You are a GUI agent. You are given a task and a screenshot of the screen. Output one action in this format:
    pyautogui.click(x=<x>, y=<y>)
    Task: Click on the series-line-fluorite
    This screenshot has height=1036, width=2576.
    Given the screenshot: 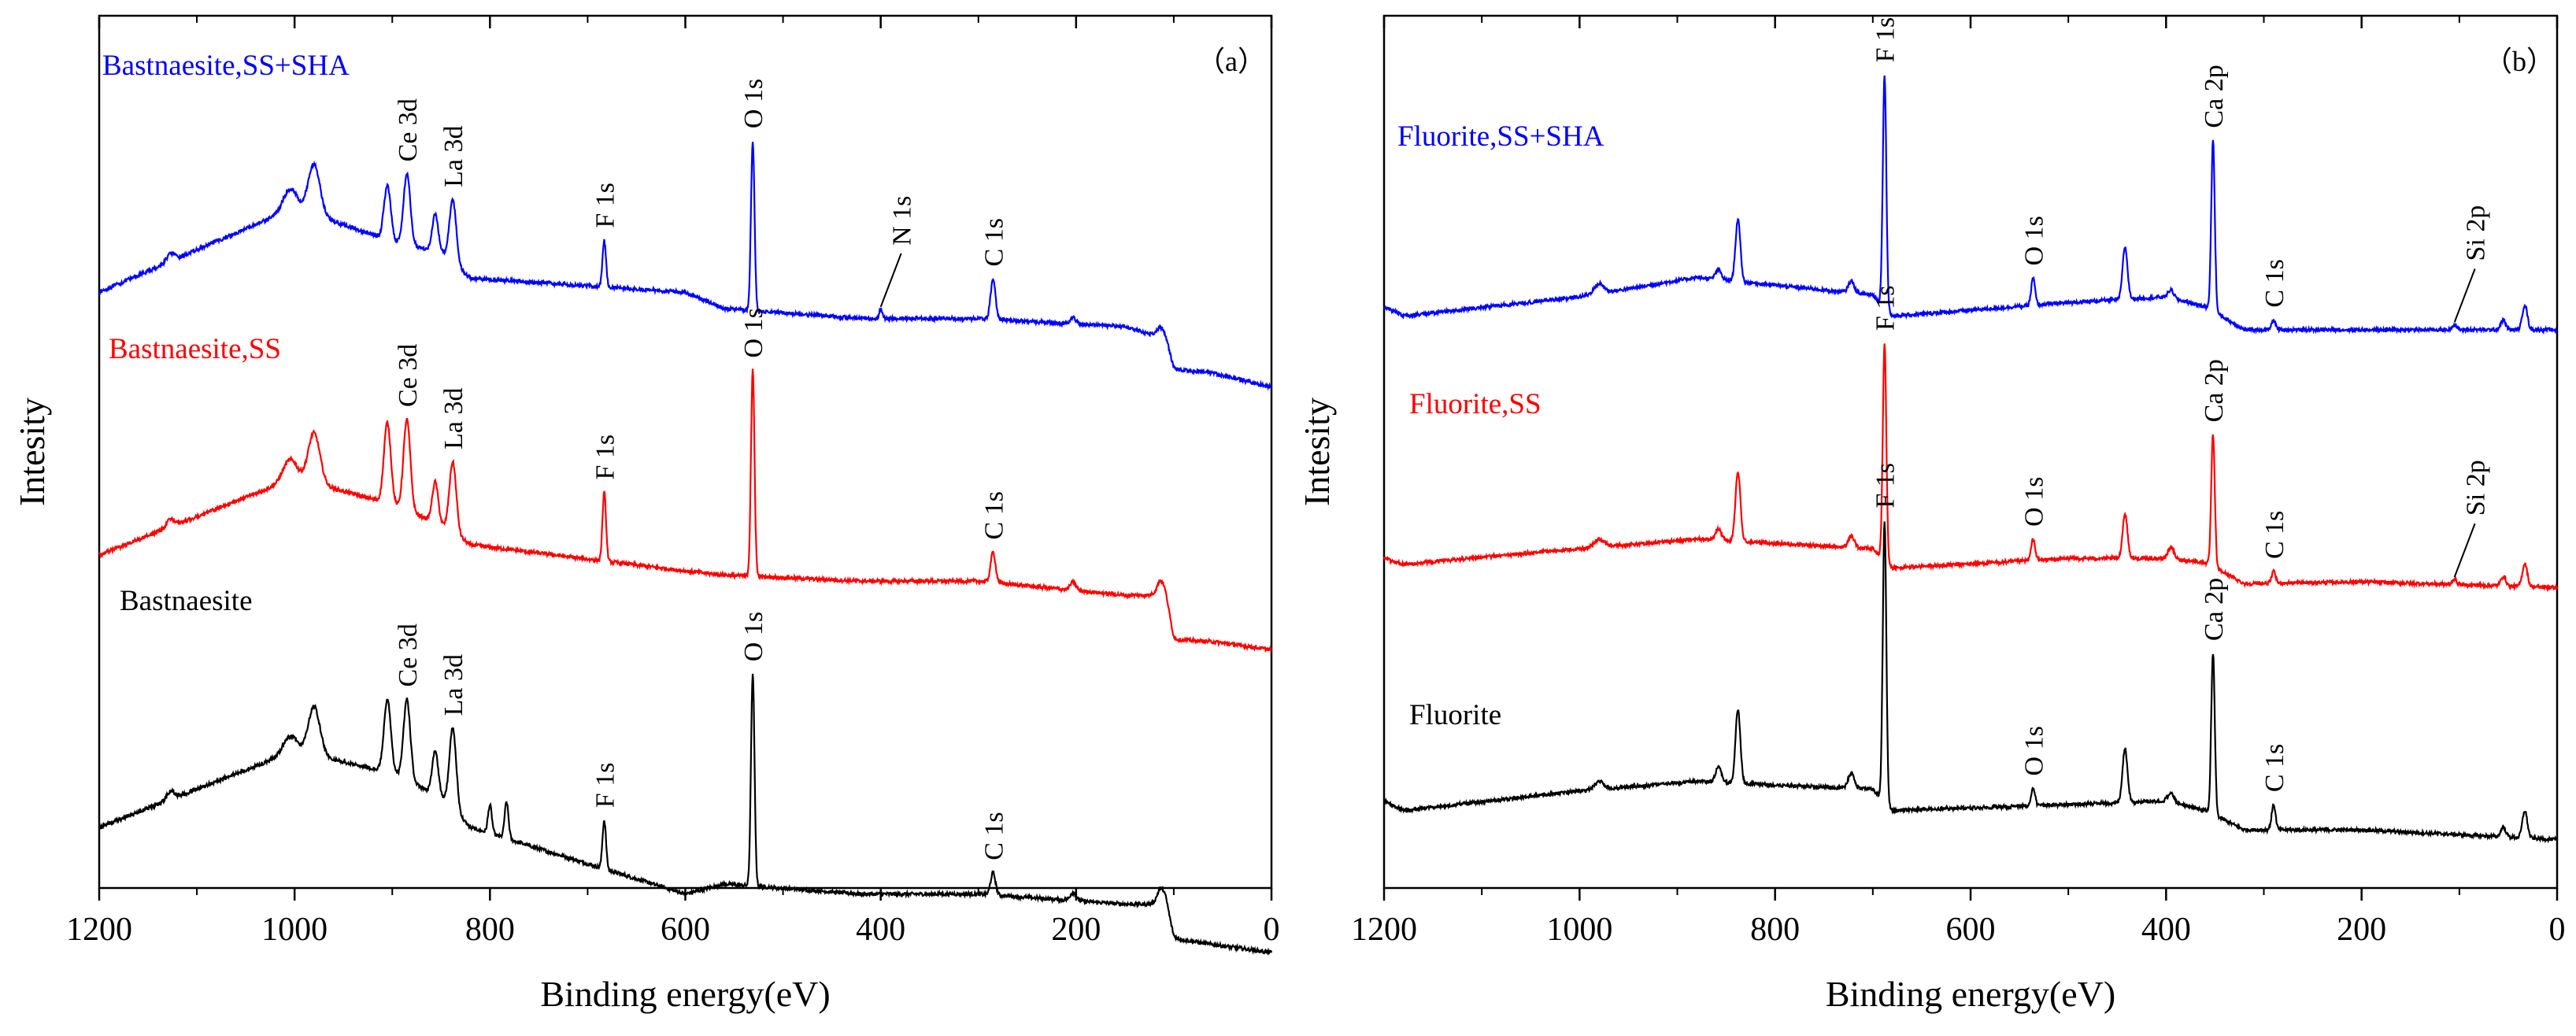 What is the action you would take?
    pyautogui.click(x=1970, y=682)
    